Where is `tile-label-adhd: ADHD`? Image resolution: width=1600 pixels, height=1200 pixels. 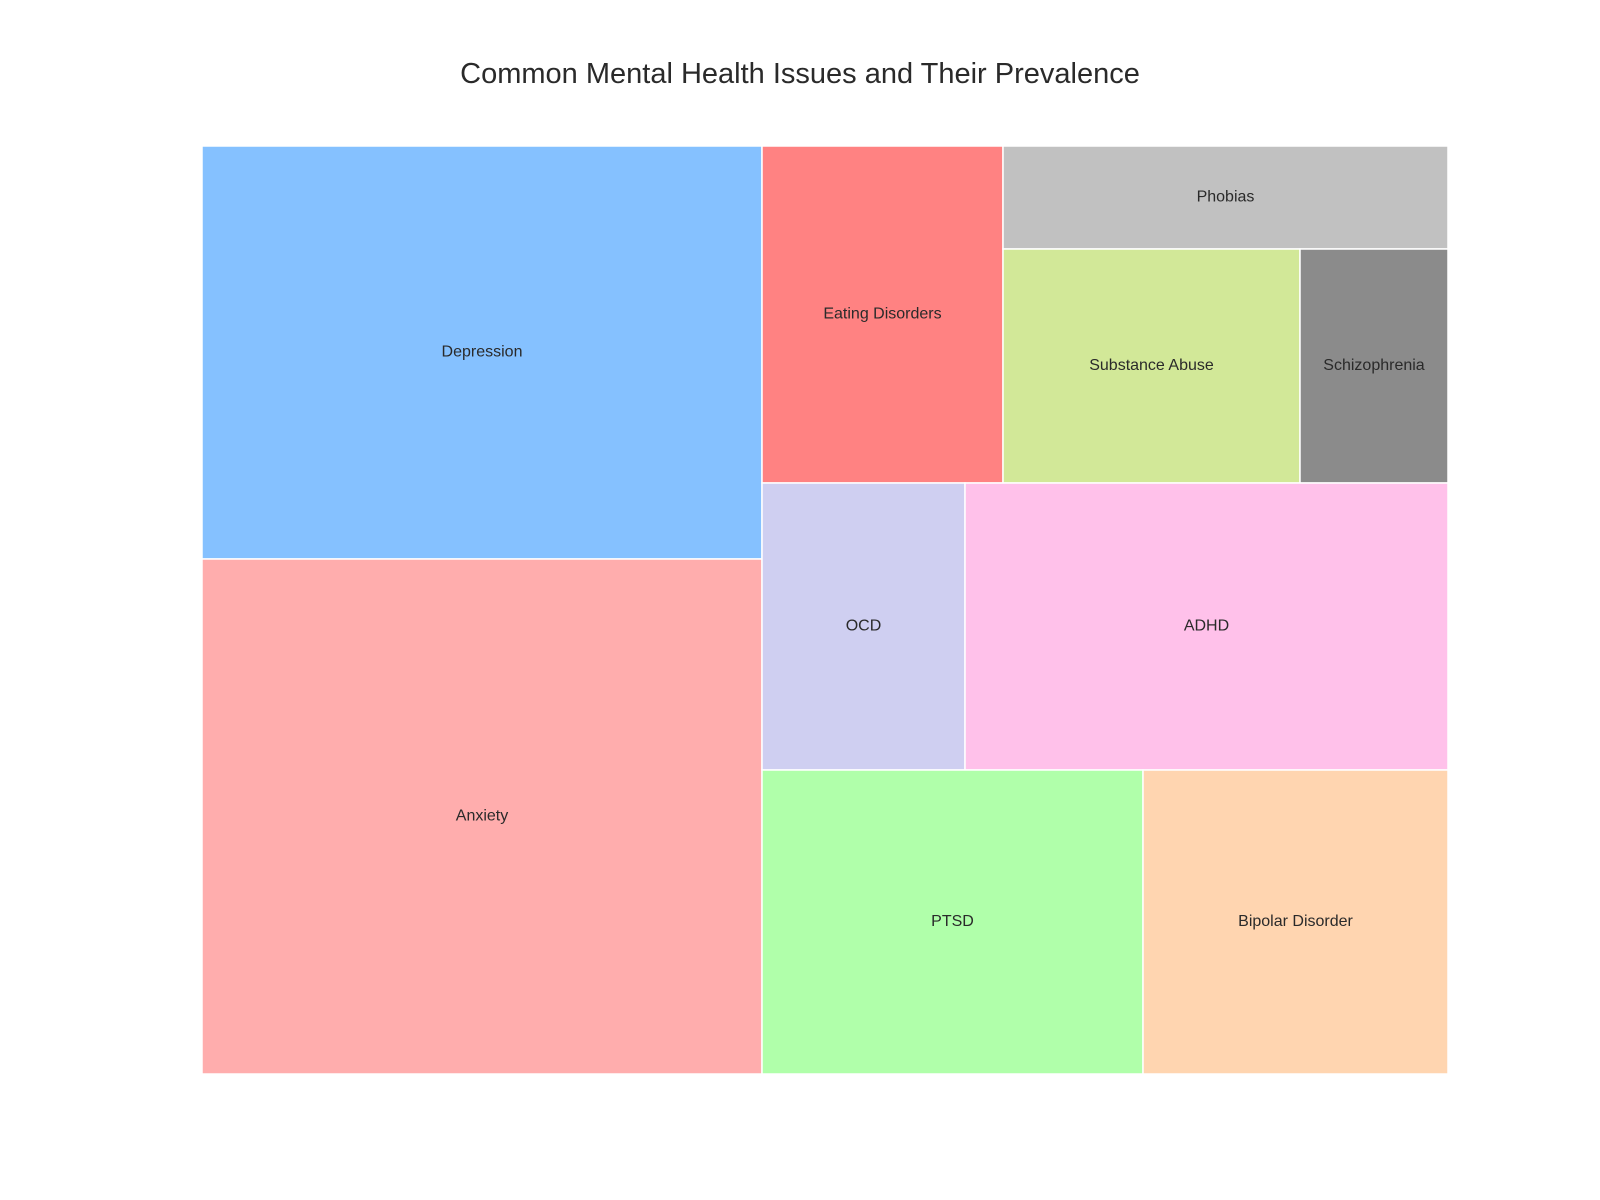
tile-label-adhd: ADHD is located at coordinates (1206, 626).